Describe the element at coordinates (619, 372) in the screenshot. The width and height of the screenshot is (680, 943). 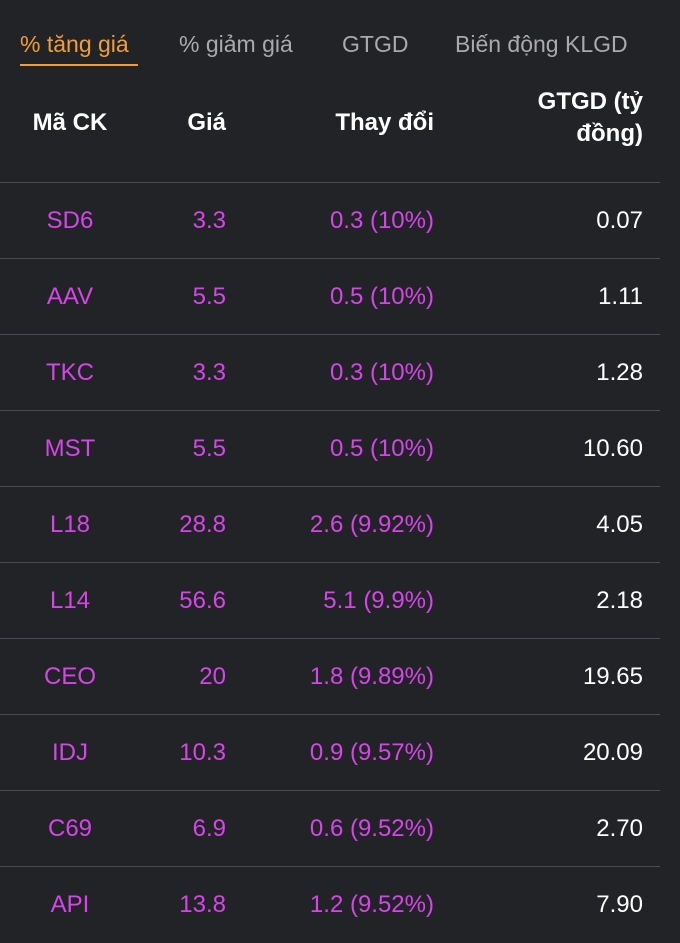
I see `trading-value-cell: 1.28` at that location.